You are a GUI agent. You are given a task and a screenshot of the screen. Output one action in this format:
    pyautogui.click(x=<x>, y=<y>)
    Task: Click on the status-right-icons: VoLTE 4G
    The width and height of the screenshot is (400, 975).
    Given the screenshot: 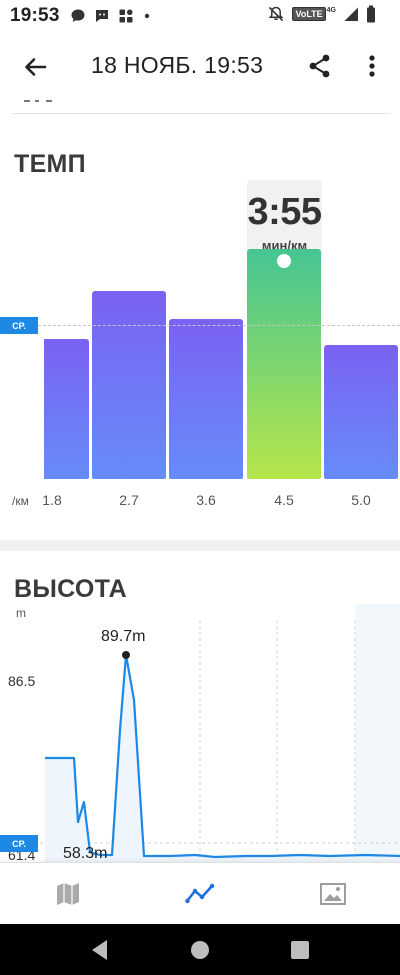 What is the action you would take?
    pyautogui.click(x=321, y=14)
    